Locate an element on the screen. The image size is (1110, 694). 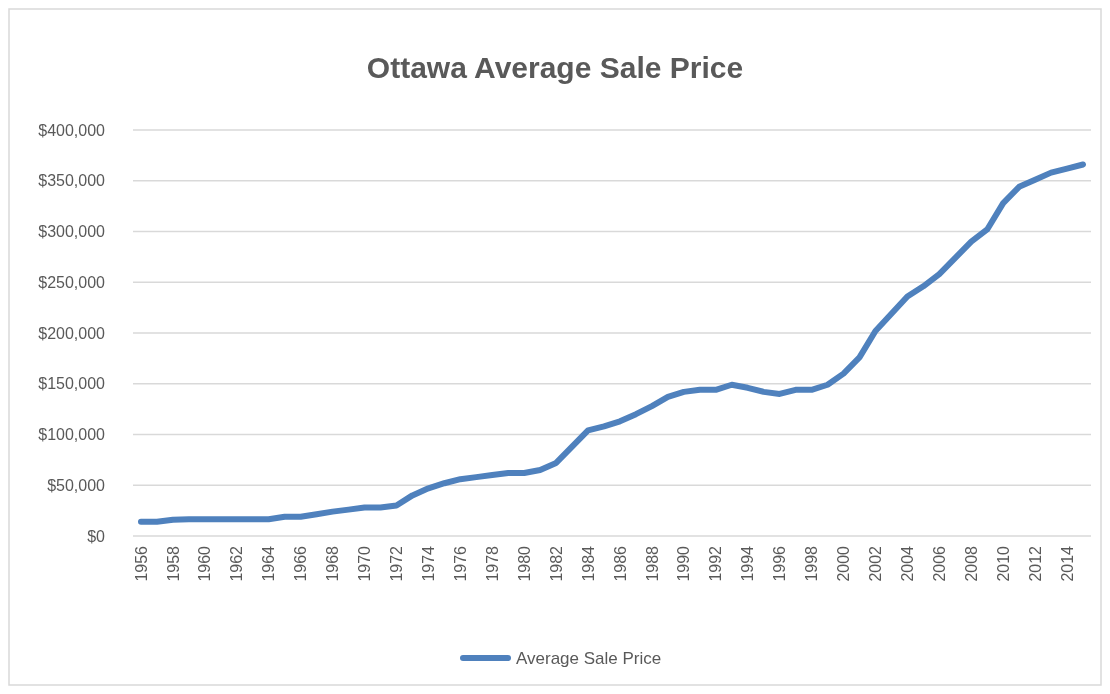
x-tick-label: 1970 is located at coordinates (365, 563).